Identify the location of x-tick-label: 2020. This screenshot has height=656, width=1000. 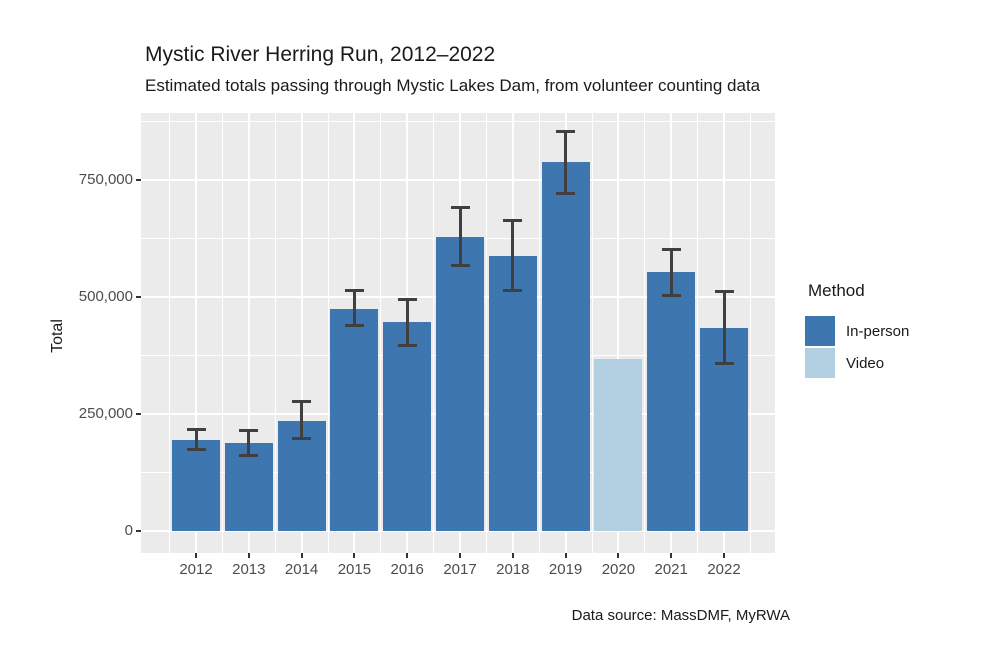
(618, 569).